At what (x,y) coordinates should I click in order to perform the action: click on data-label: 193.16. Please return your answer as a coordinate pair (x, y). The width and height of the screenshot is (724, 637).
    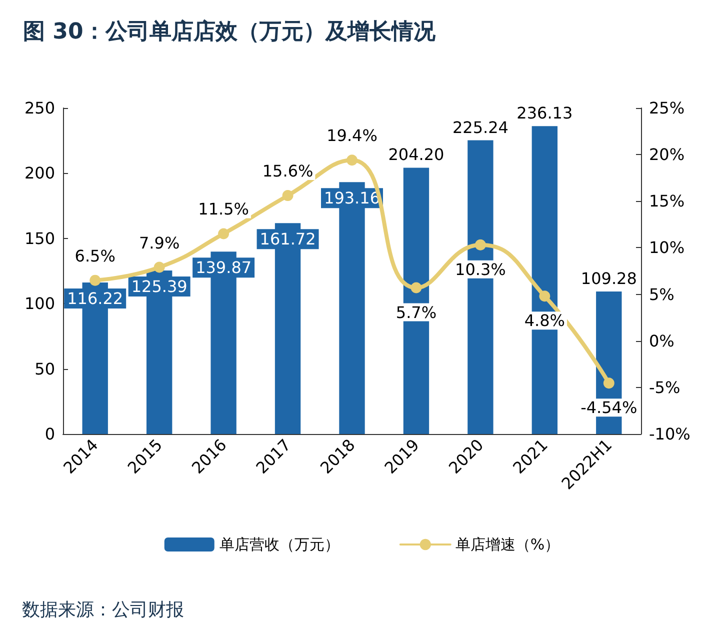
    Looking at the image, I should click on (352, 198).